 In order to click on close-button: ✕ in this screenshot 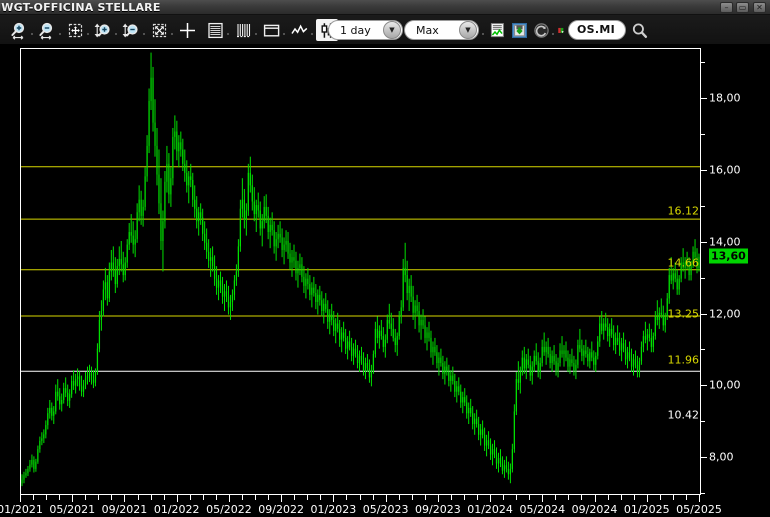, I will do `click(759, 7)`.